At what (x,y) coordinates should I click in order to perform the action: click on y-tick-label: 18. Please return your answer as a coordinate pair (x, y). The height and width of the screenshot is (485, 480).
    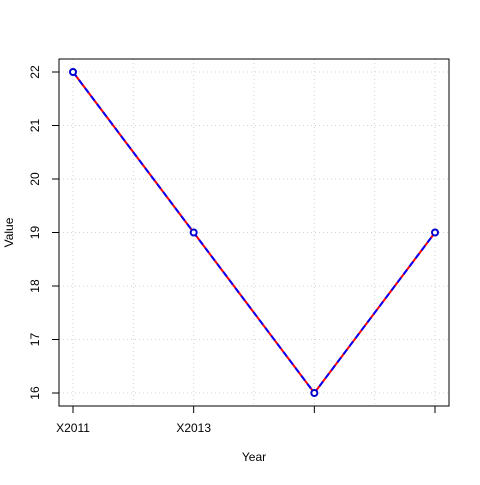
    Looking at the image, I should click on (35, 286).